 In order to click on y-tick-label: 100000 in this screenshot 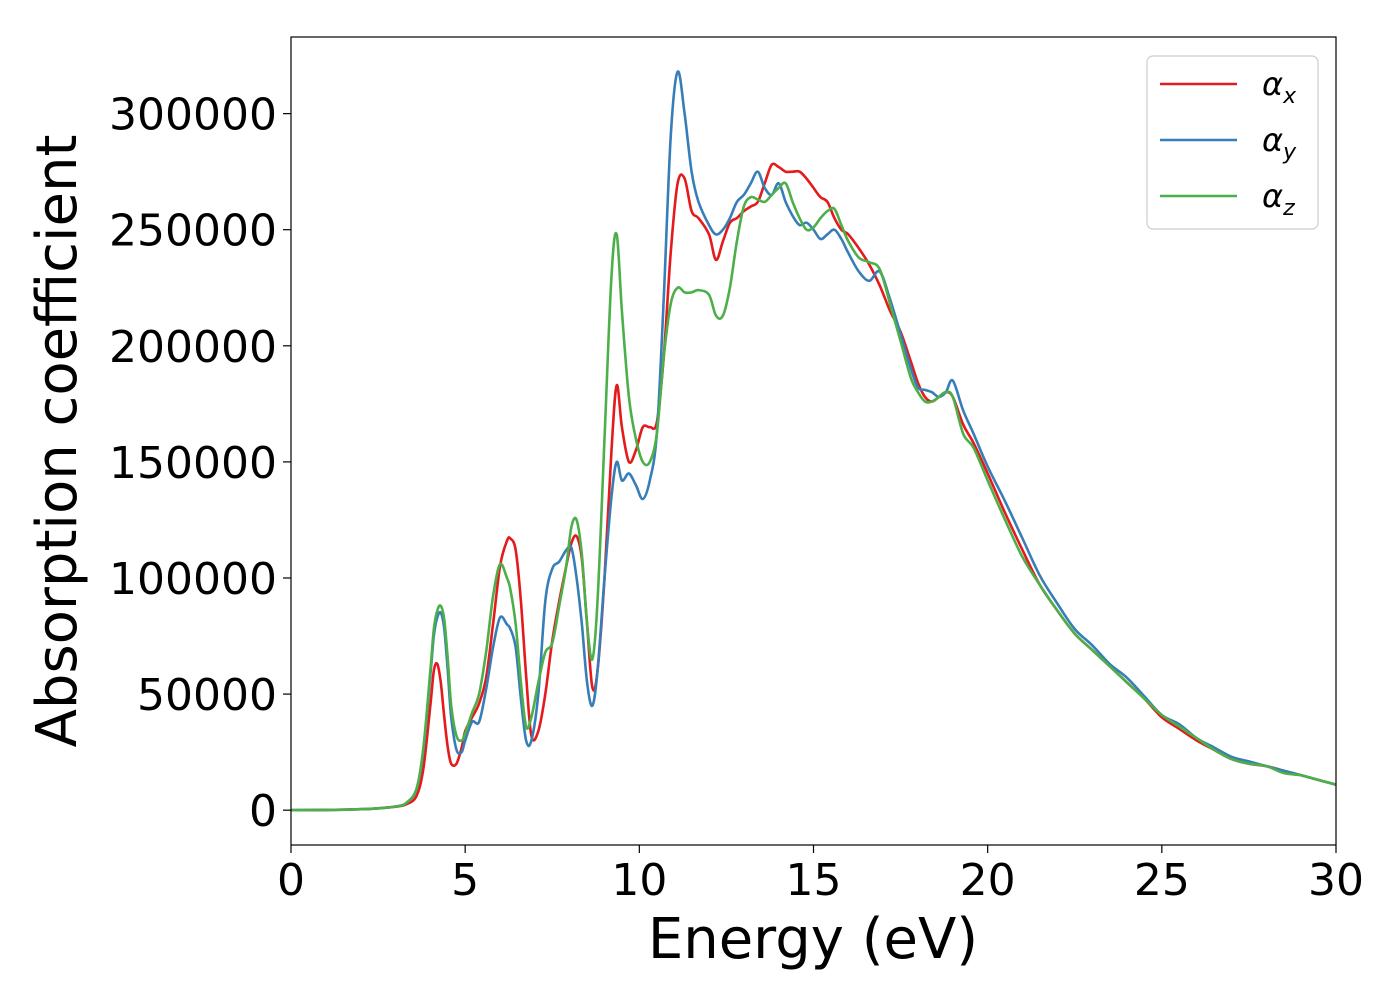, I will do `click(193, 579)`.